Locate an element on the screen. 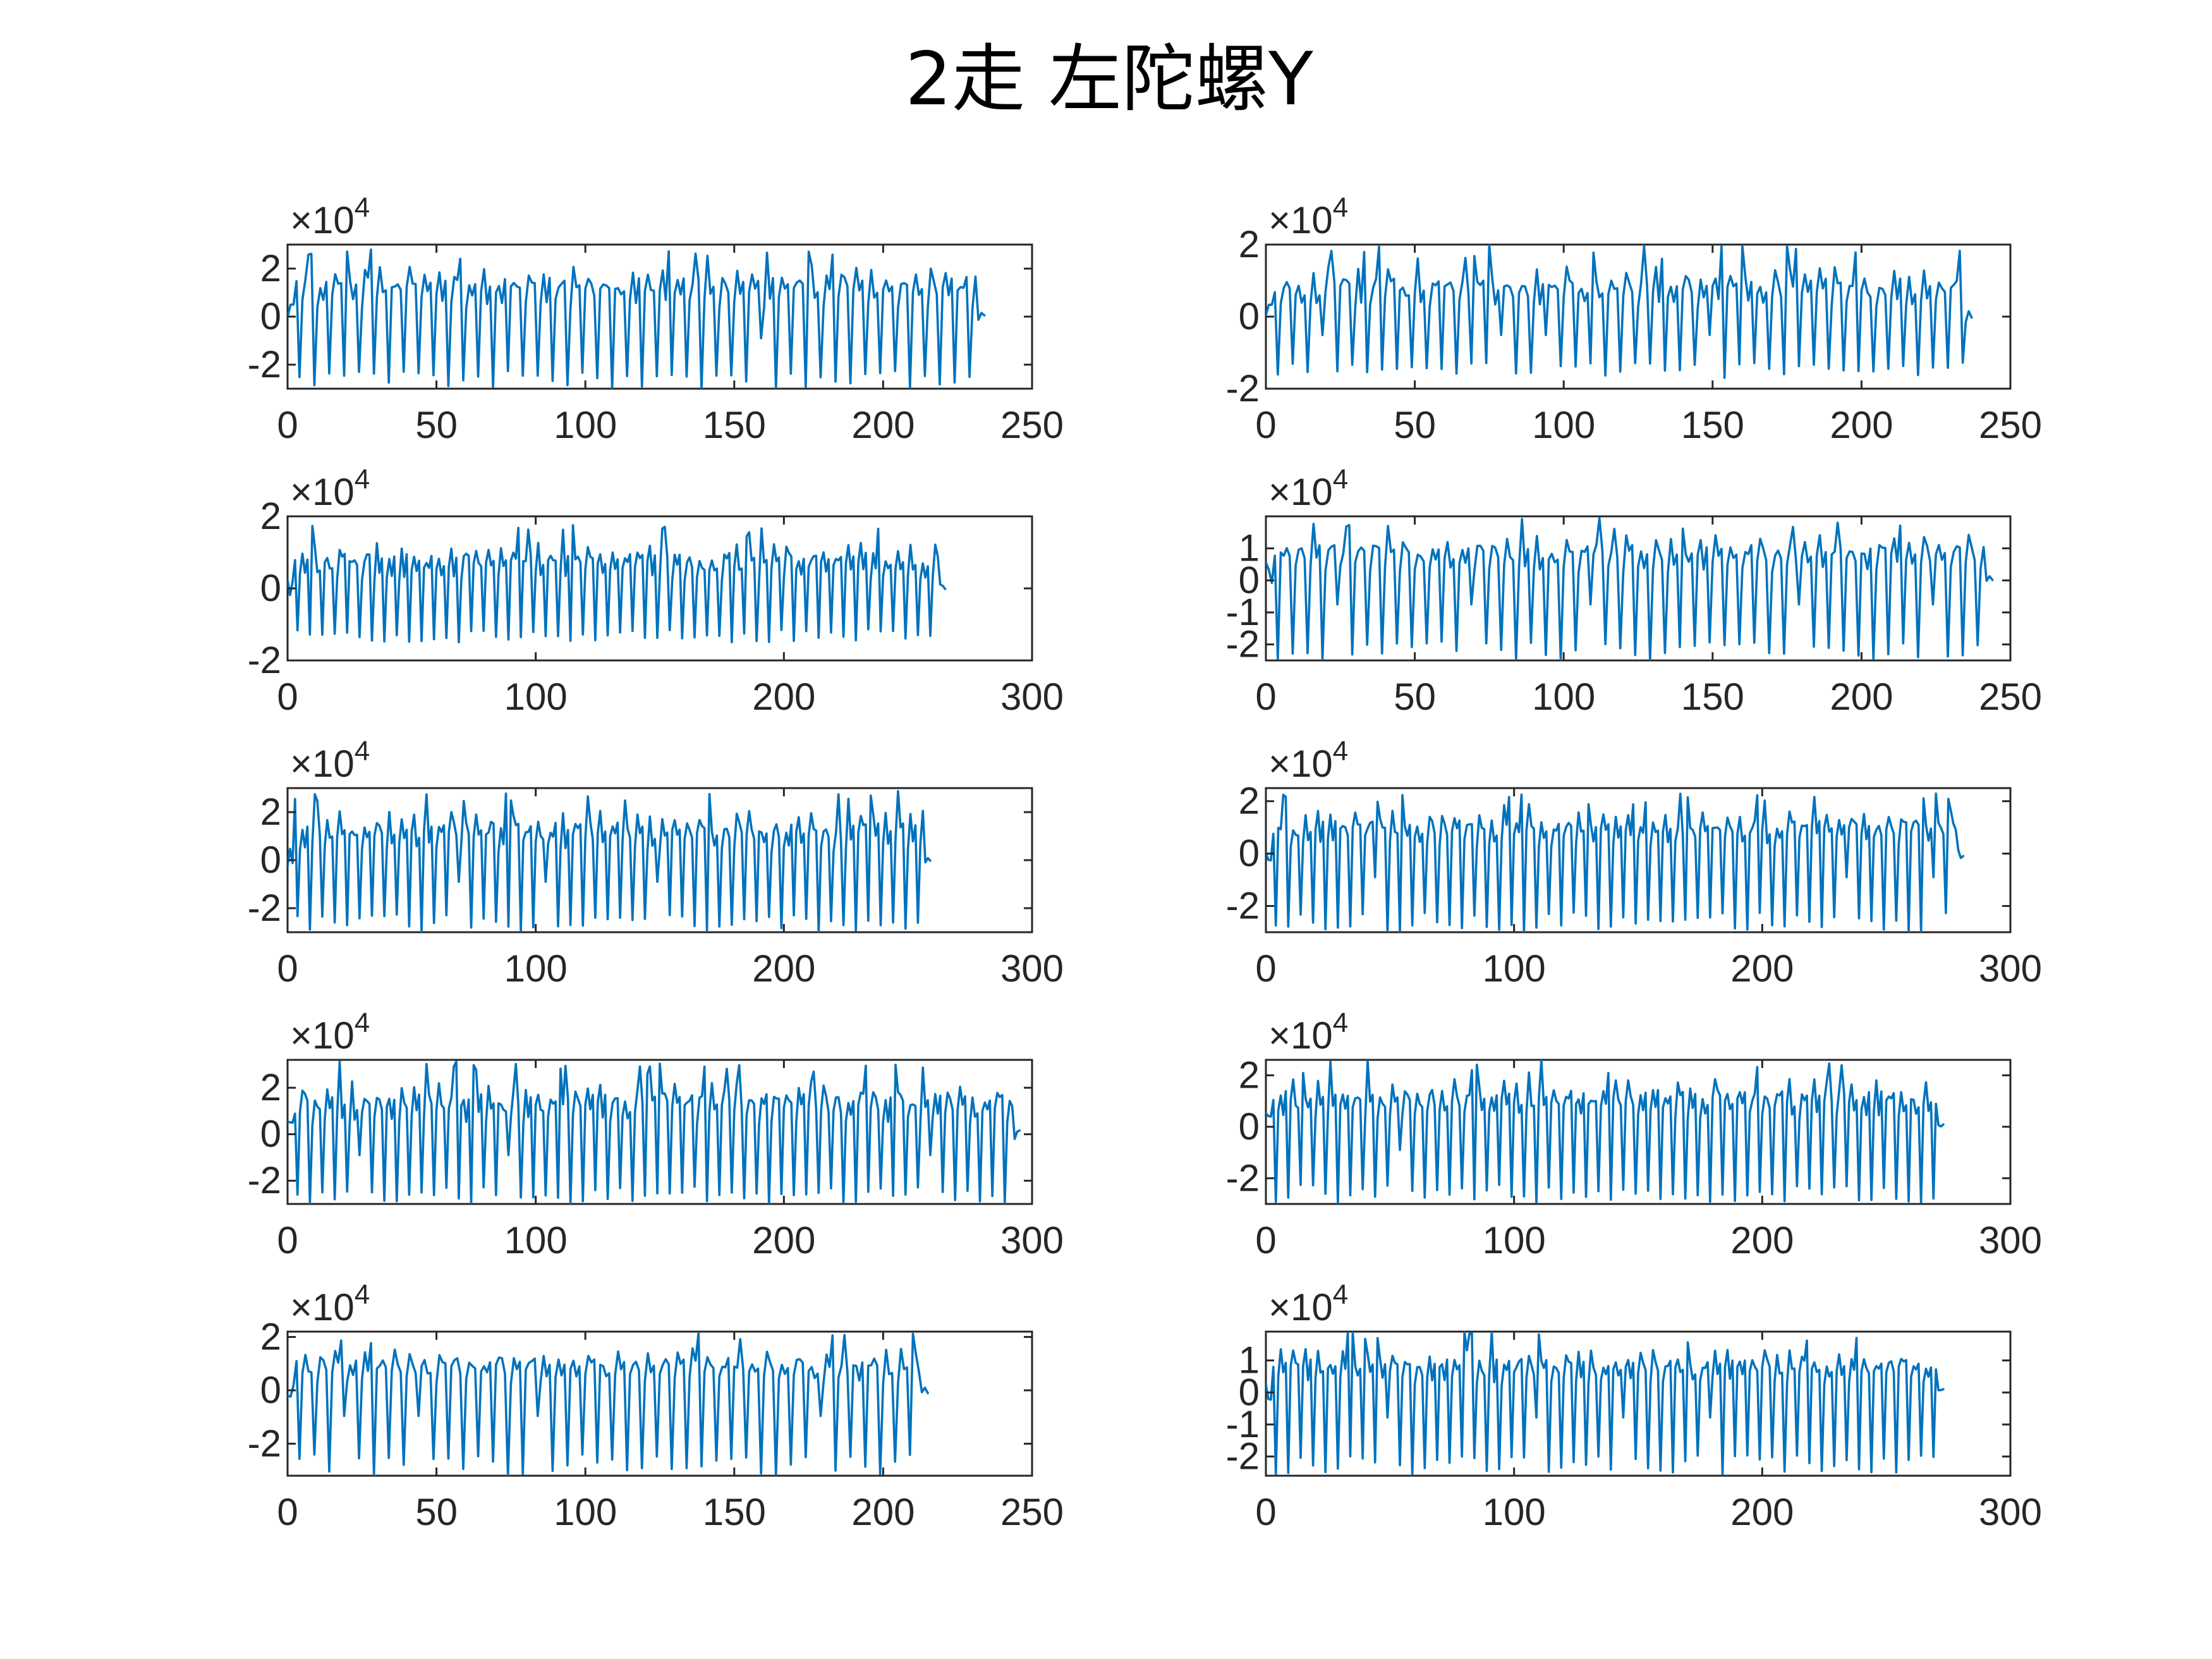 This screenshot has width=2212, height=1659. figure-title: 2走 左陀螺Y is located at coordinates (1109, 79).